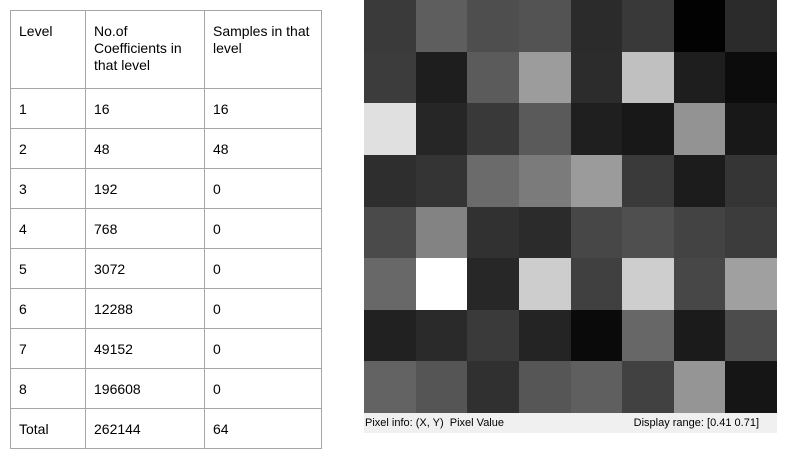  Describe the element at coordinates (434, 423) in the screenshot. I see `pixel-info-label: Pixel info: (X, Y) Pixel Value` at that location.